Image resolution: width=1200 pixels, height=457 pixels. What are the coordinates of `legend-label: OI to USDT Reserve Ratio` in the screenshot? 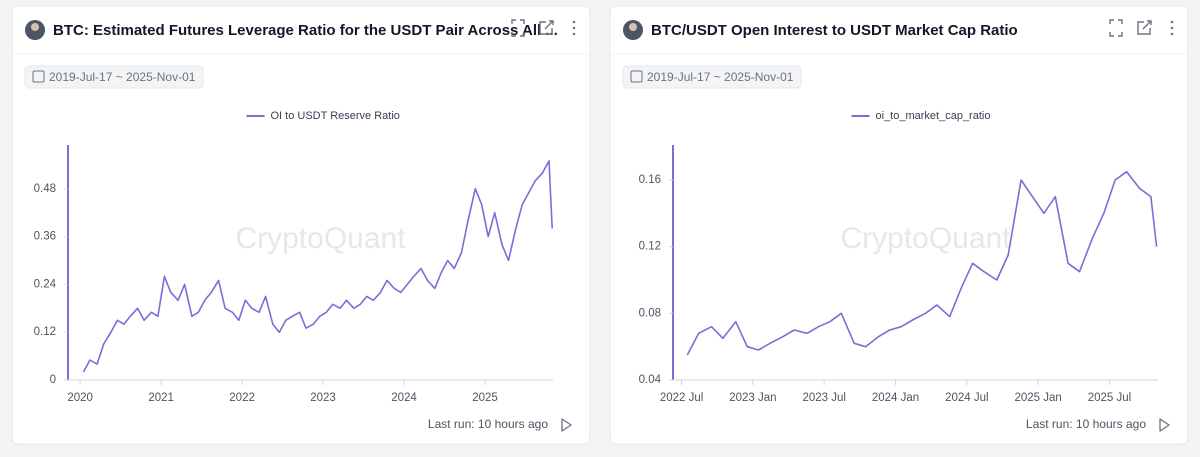 It's located at (335, 116).